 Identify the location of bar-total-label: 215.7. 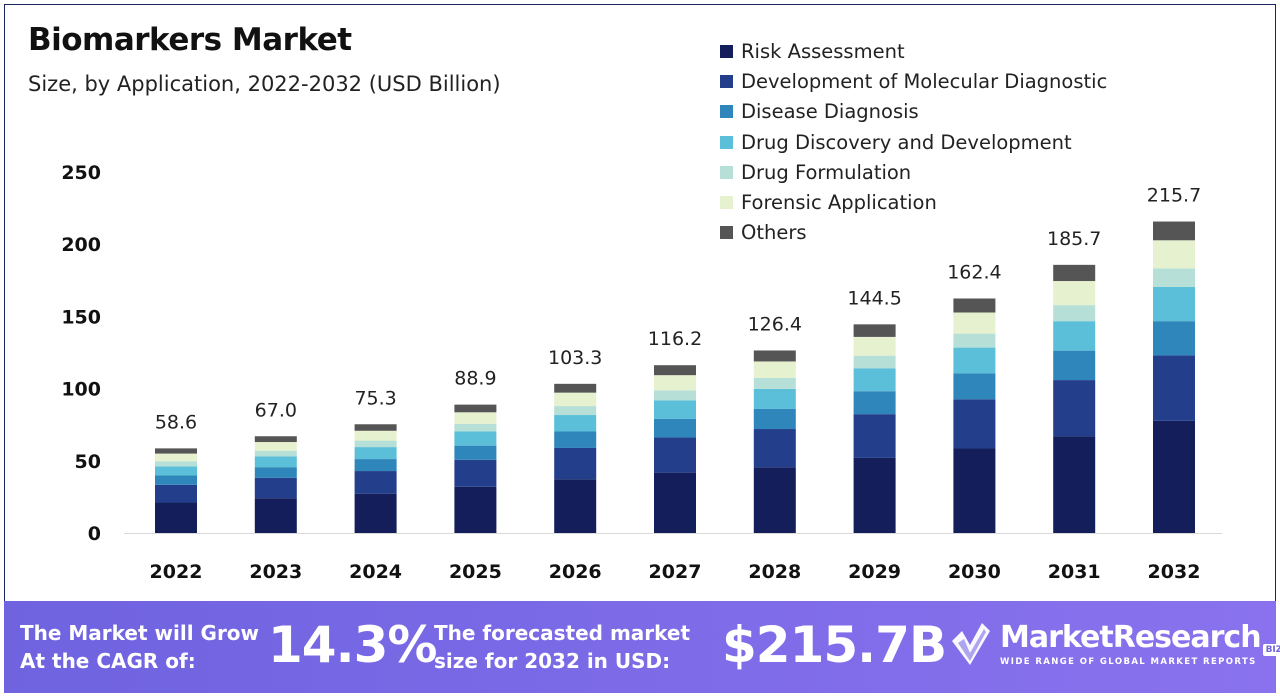
(1174, 196).